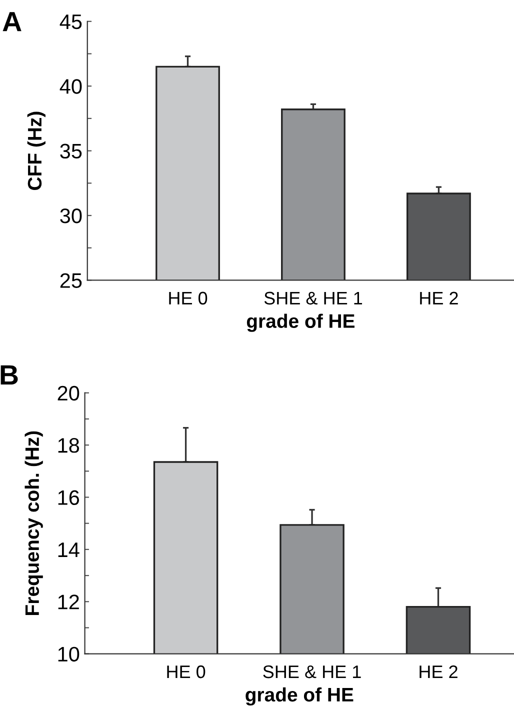 The height and width of the screenshot is (713, 514). Describe the element at coordinates (36, 151) in the screenshot. I see `y-axis-title: CFF (Hz)` at that location.